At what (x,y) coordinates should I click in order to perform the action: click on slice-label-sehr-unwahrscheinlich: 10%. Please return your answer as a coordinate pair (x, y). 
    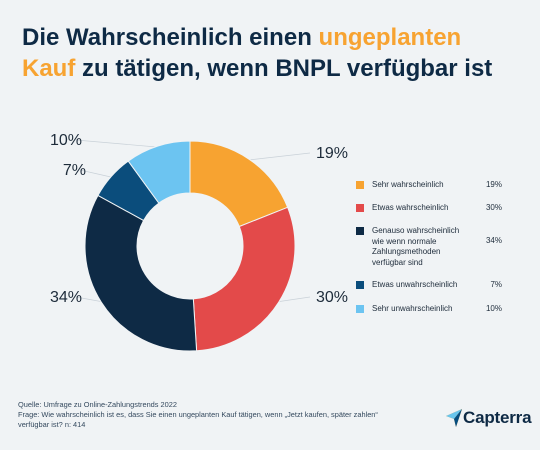
    Looking at the image, I should click on (66, 140).